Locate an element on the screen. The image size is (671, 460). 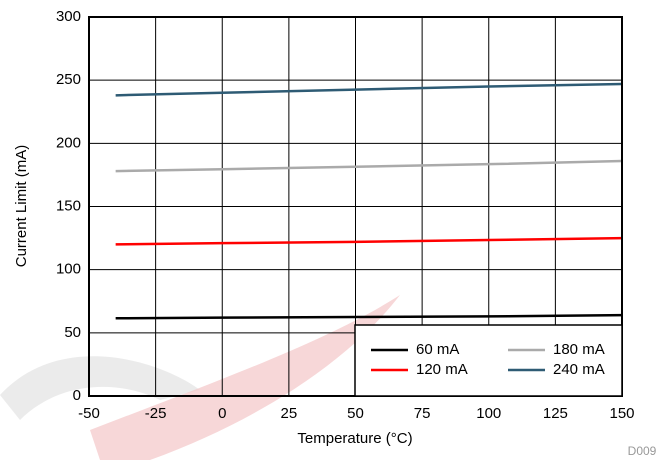
legend-label: 120 mA is located at coordinates (442, 369).